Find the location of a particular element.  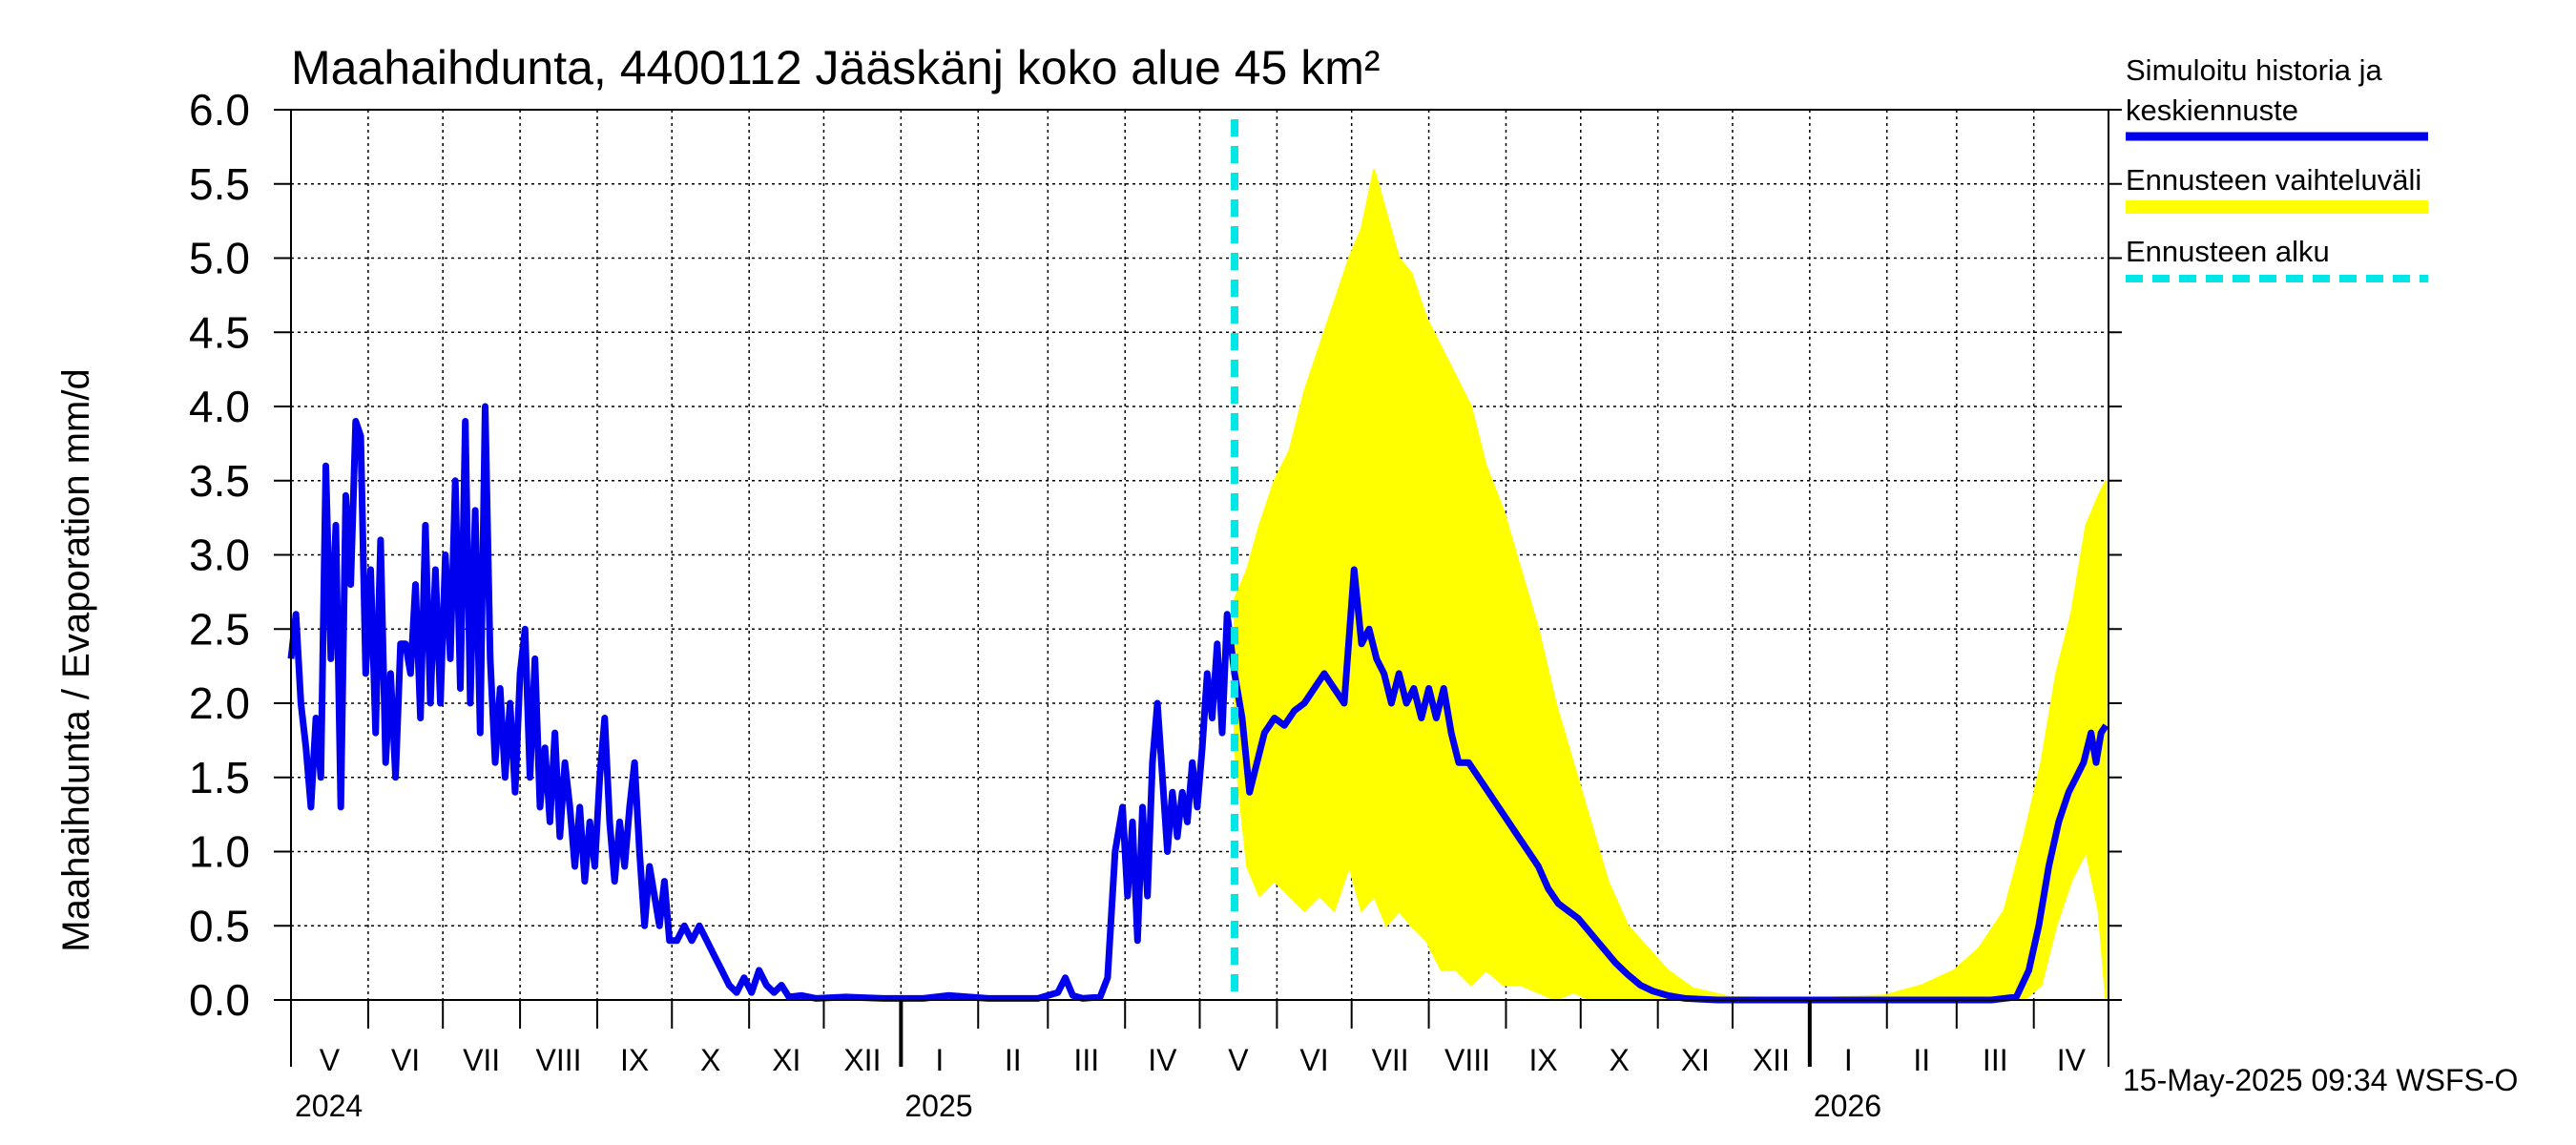

y-tick-label: 4.5 is located at coordinates (219, 332).